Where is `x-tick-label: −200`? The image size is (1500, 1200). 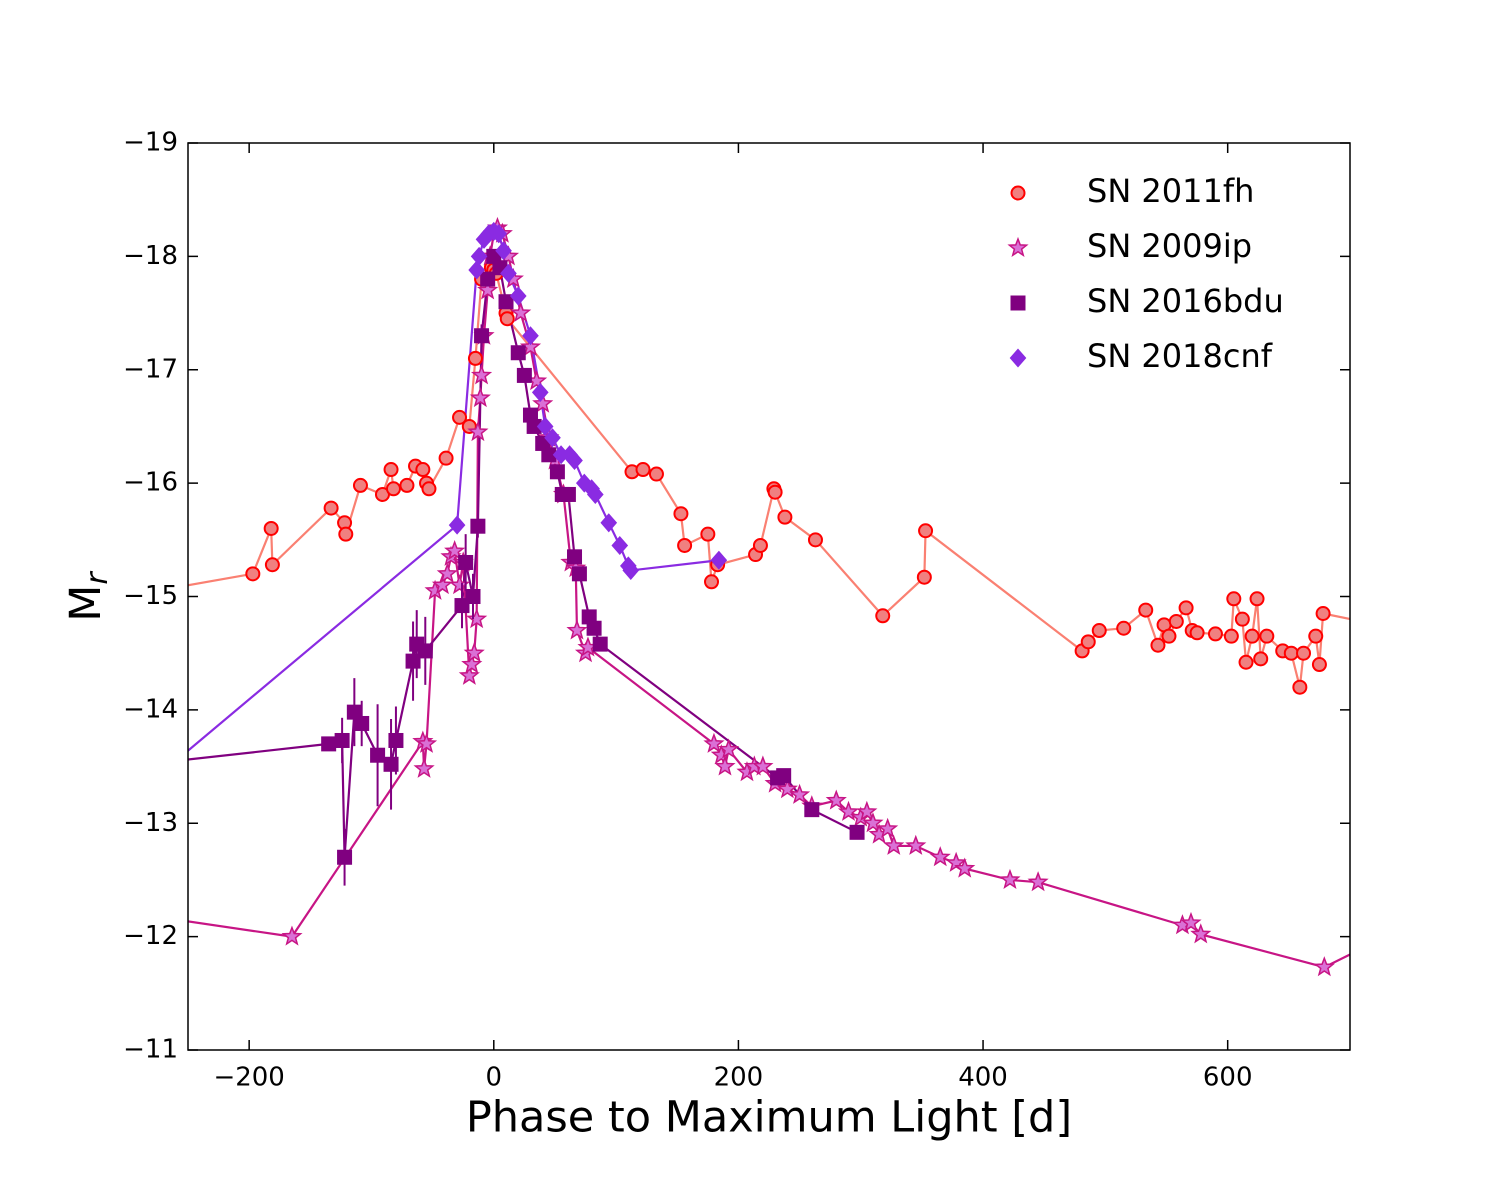
x-tick-label: −200 is located at coordinates (248, 1078).